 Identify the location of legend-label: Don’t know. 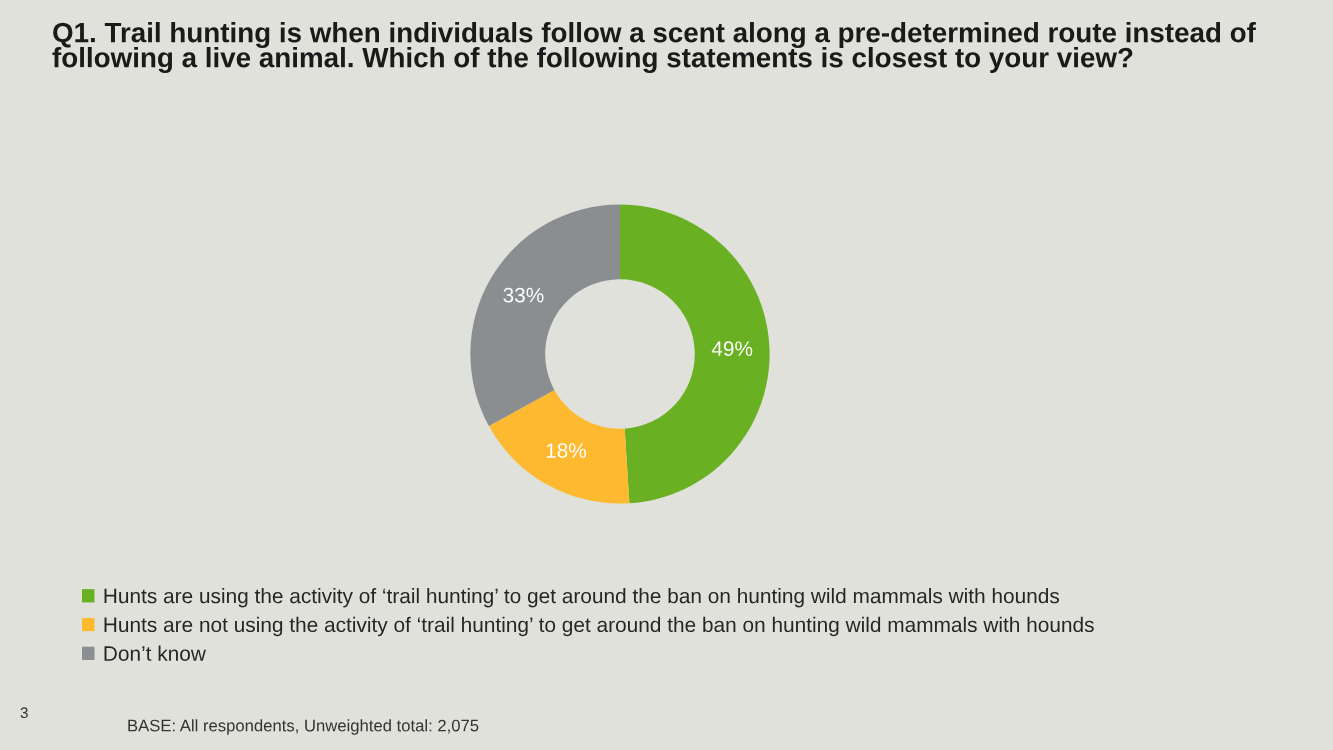
(155, 653).